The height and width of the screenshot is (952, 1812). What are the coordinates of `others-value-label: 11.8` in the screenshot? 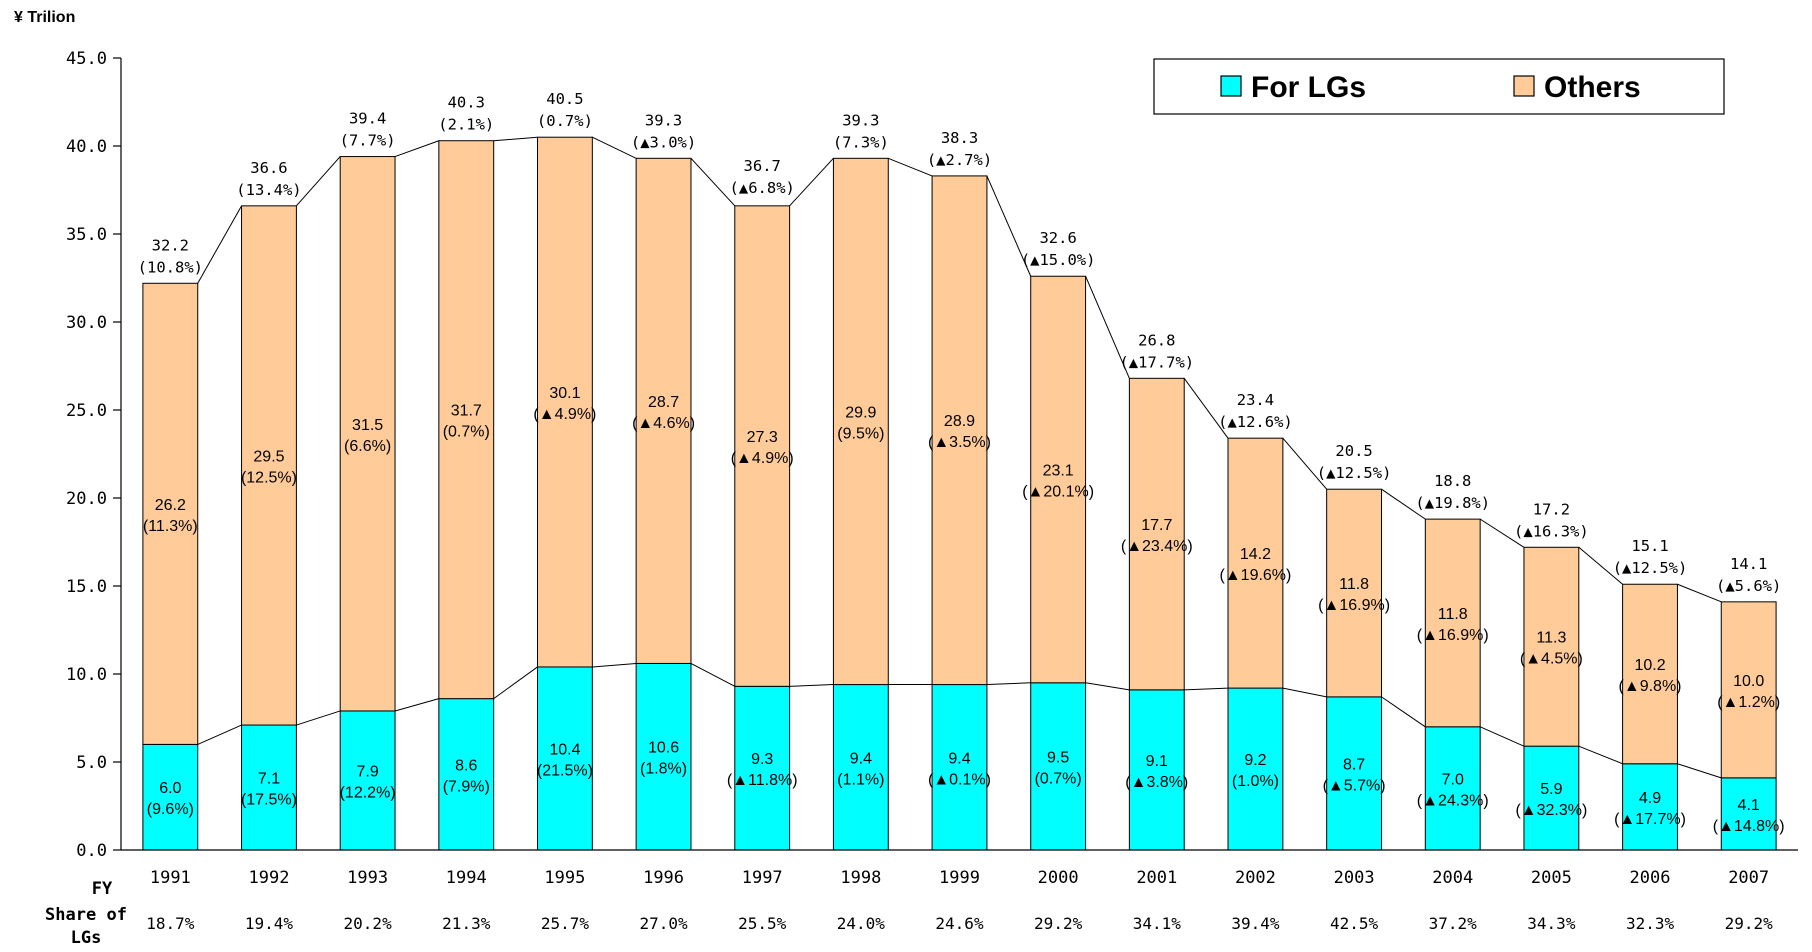 It's located at (1453, 614).